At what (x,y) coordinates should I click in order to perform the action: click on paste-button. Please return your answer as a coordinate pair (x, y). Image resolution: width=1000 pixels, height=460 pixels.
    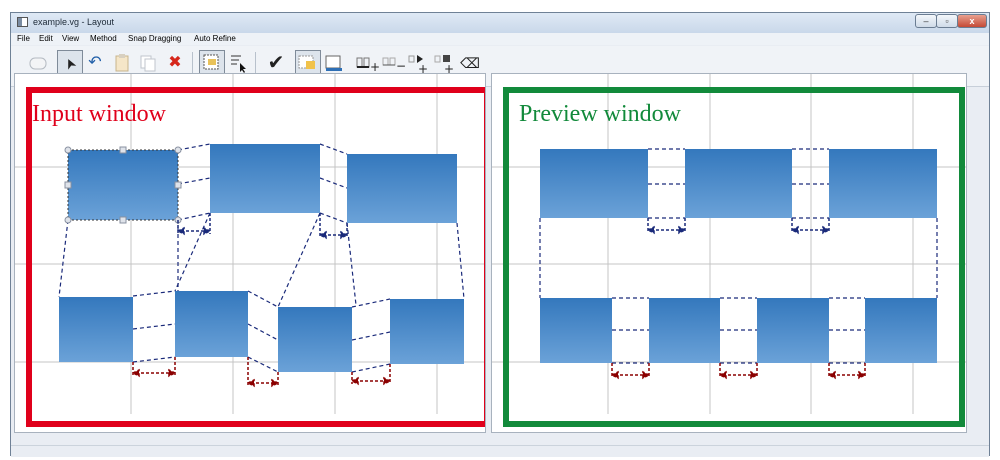
    Looking at the image, I should click on (122, 63).